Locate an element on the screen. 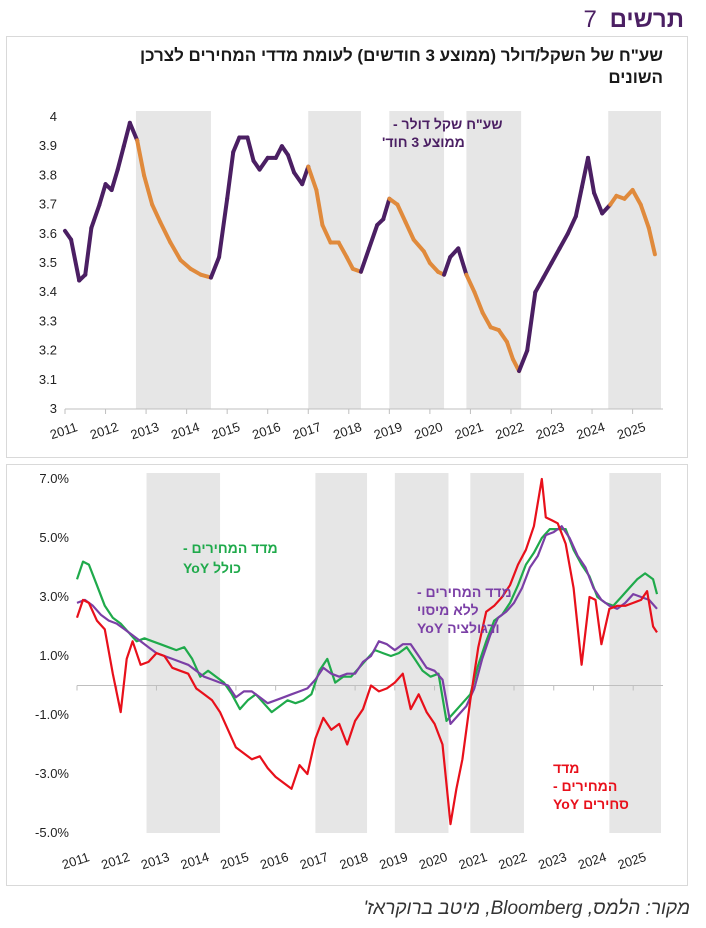 Image resolution: width=706 pixels, height=928 pixels. cpi-total-label: מדד המחירים - is located at coordinates (230, 548).